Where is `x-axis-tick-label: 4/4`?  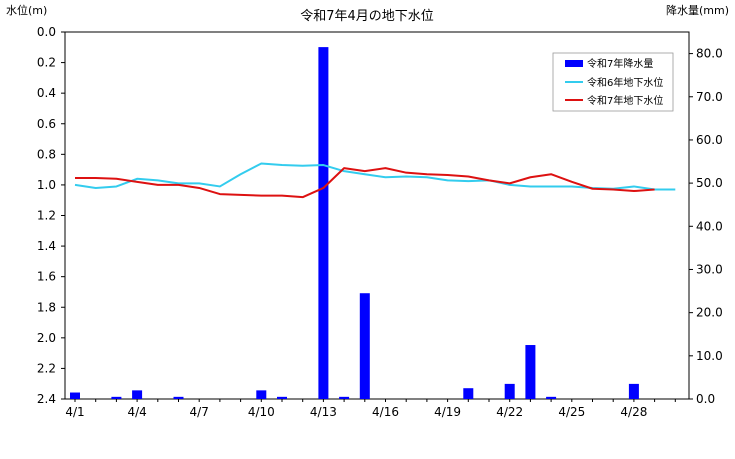
x-axis-tick-label: 4/4 is located at coordinates (136, 412).